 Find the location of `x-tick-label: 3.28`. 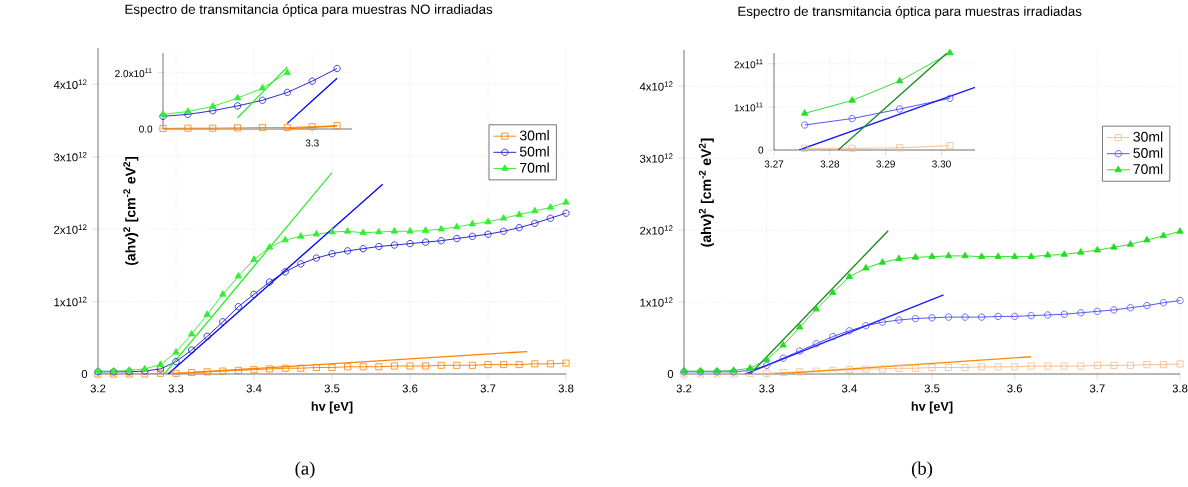

x-tick-label: 3.28 is located at coordinates (830, 164).